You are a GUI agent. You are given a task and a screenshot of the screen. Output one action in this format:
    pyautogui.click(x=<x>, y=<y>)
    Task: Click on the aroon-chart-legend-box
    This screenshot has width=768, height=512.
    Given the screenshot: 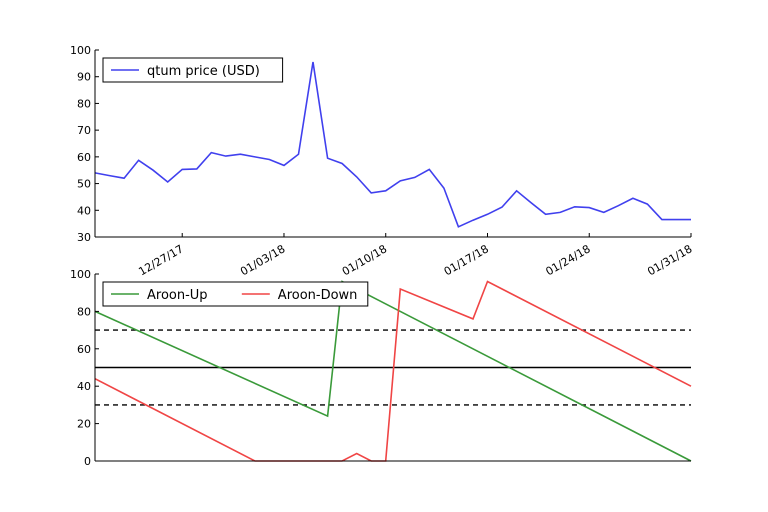 What is the action you would take?
    pyautogui.click(x=235, y=294)
    